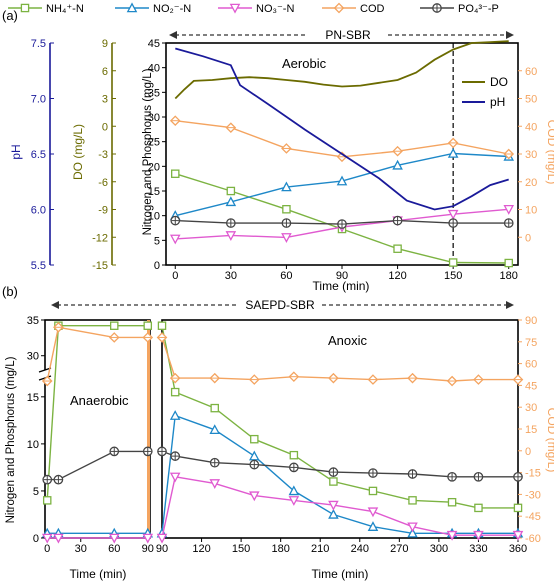 Image resolution: width=554 pixels, height=581 pixels. Describe the element at coordinates (81, 549) in the screenshot. I see `panel-b-left-xtick-label: 30` at that location.